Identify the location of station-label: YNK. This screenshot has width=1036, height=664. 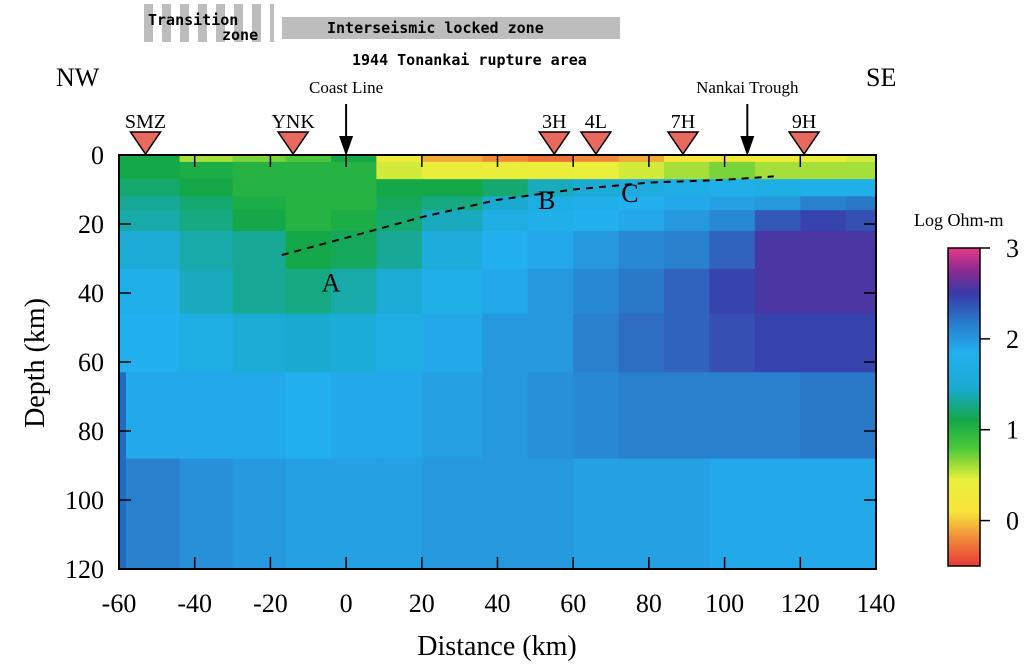
(293, 122).